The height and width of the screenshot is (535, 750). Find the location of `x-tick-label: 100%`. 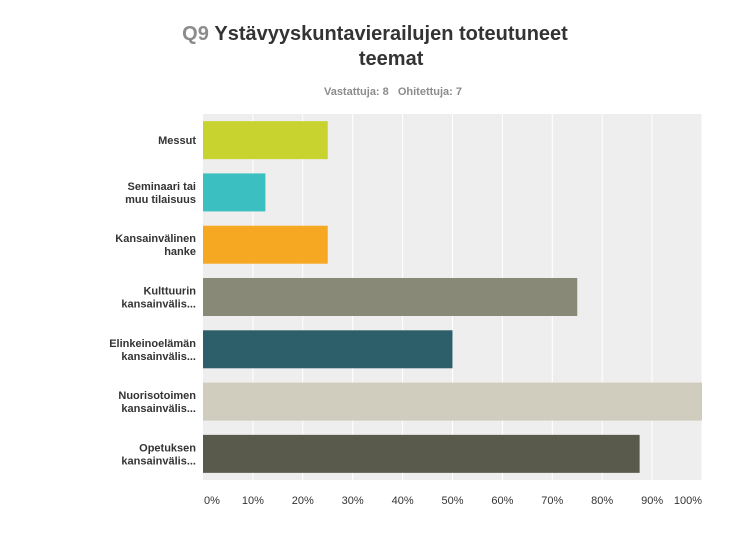

x-tick-label: 100% is located at coordinates (688, 501).